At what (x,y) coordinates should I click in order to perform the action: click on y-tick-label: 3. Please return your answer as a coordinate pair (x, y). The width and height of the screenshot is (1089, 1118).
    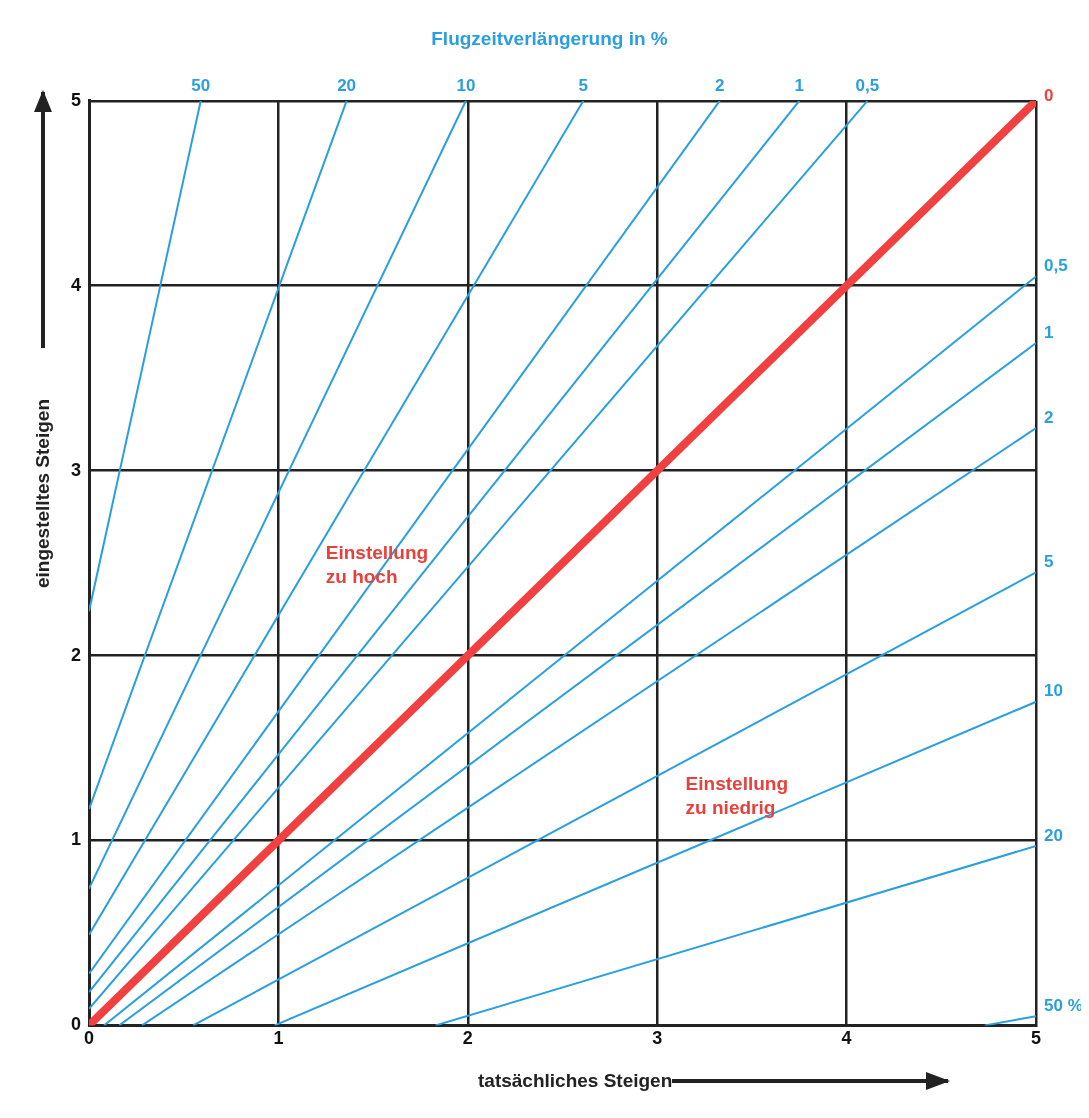
    Looking at the image, I should click on (76, 469).